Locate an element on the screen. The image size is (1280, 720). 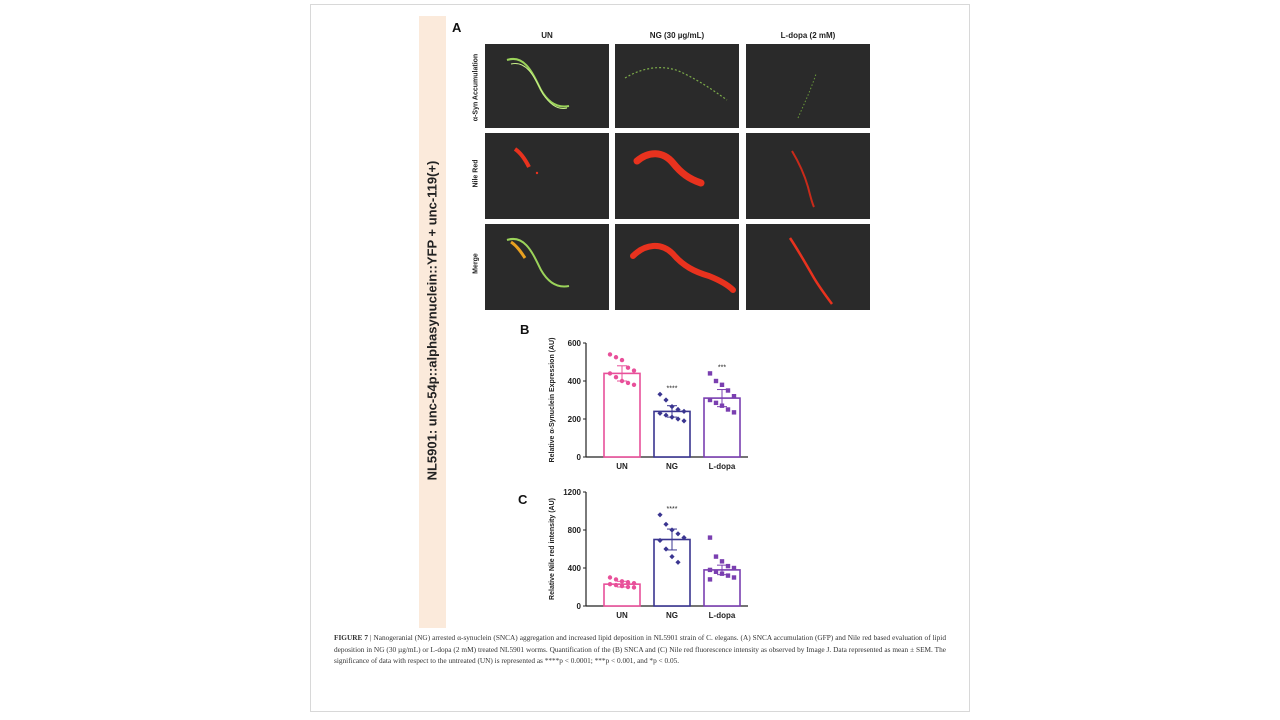
side-label-band is located at coordinates (432, 322).